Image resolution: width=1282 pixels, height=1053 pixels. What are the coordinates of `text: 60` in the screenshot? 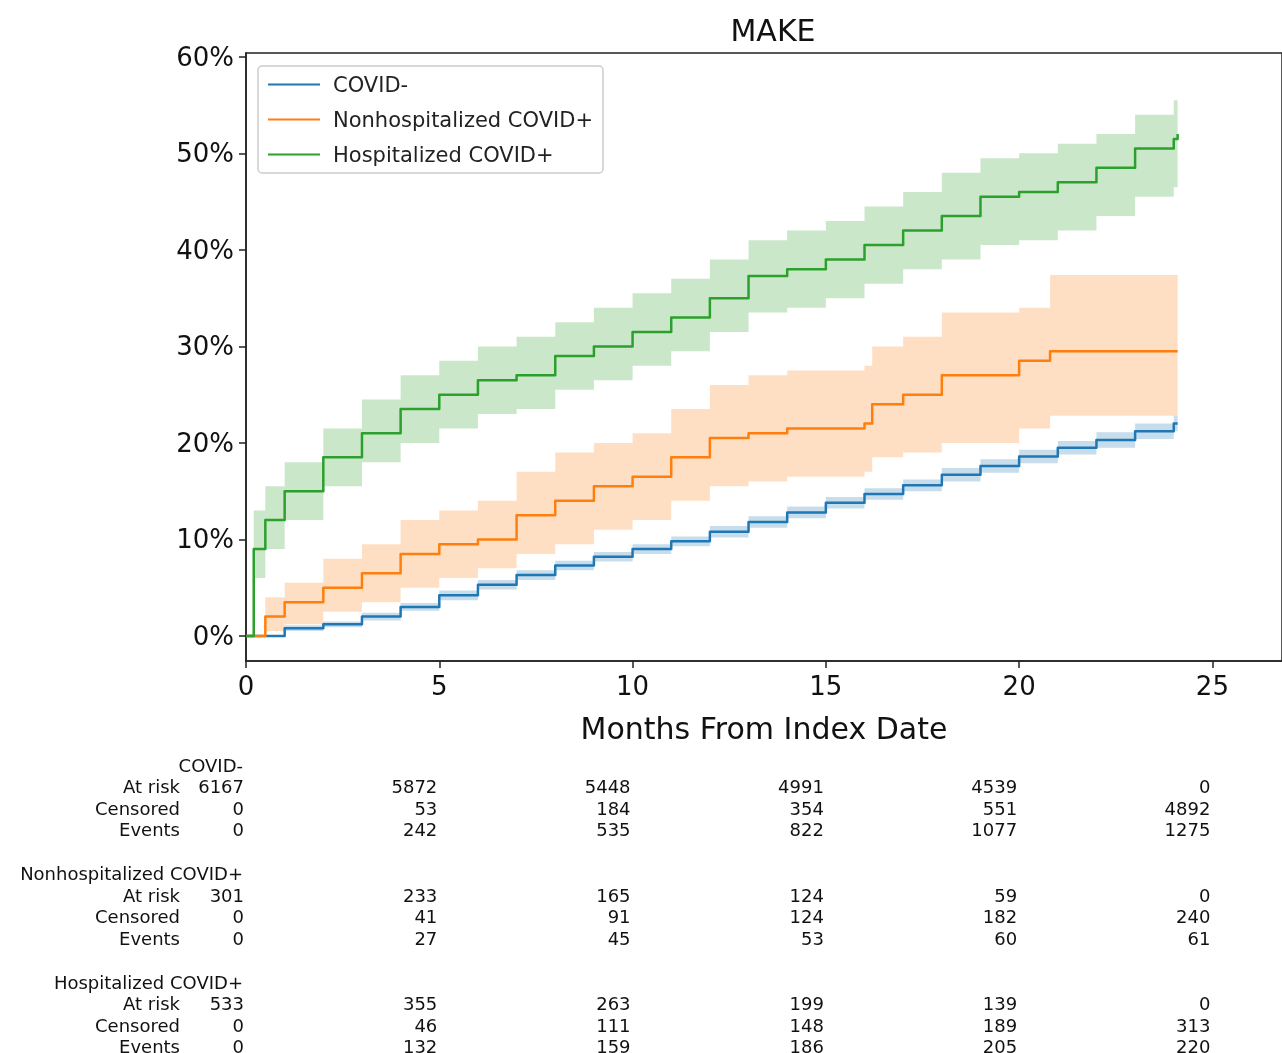 It's located at (1006, 938).